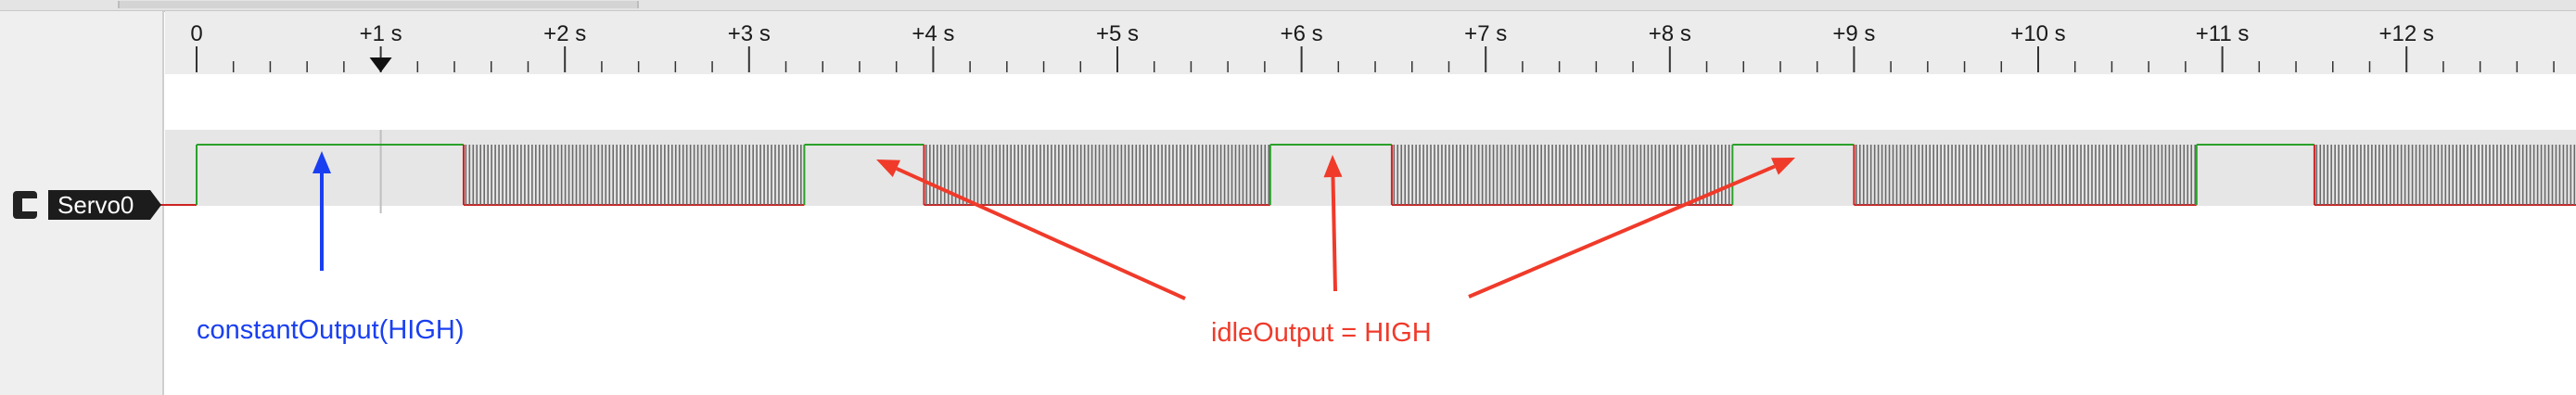 The height and width of the screenshot is (395, 2576). I want to click on idle-output-arrow-center, so click(1333, 223).